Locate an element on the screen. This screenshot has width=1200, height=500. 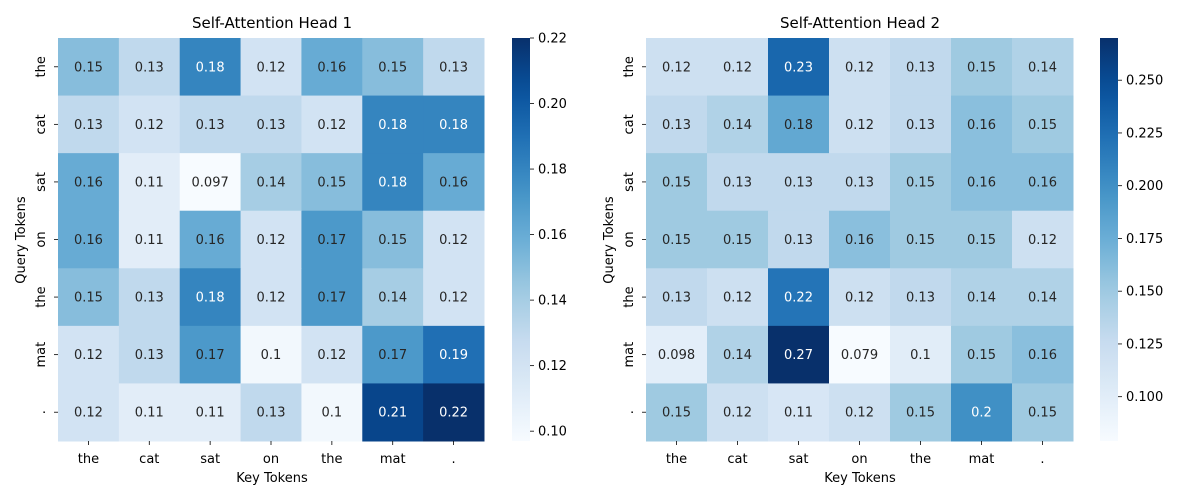
colorbar-tick-label: 0.22 is located at coordinates (552, 39).